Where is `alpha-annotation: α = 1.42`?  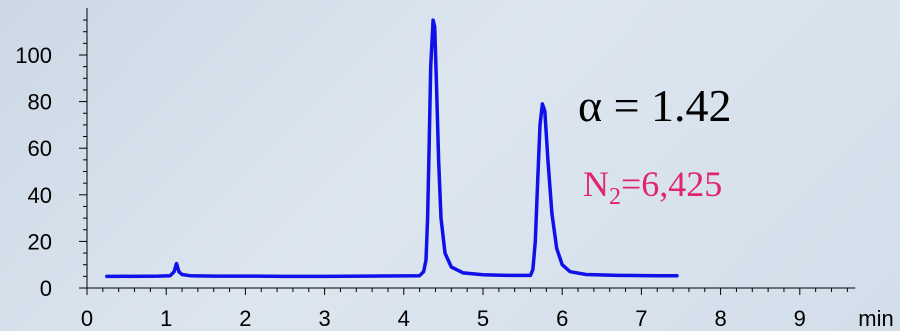 alpha-annotation: α = 1.42 is located at coordinates (655, 105).